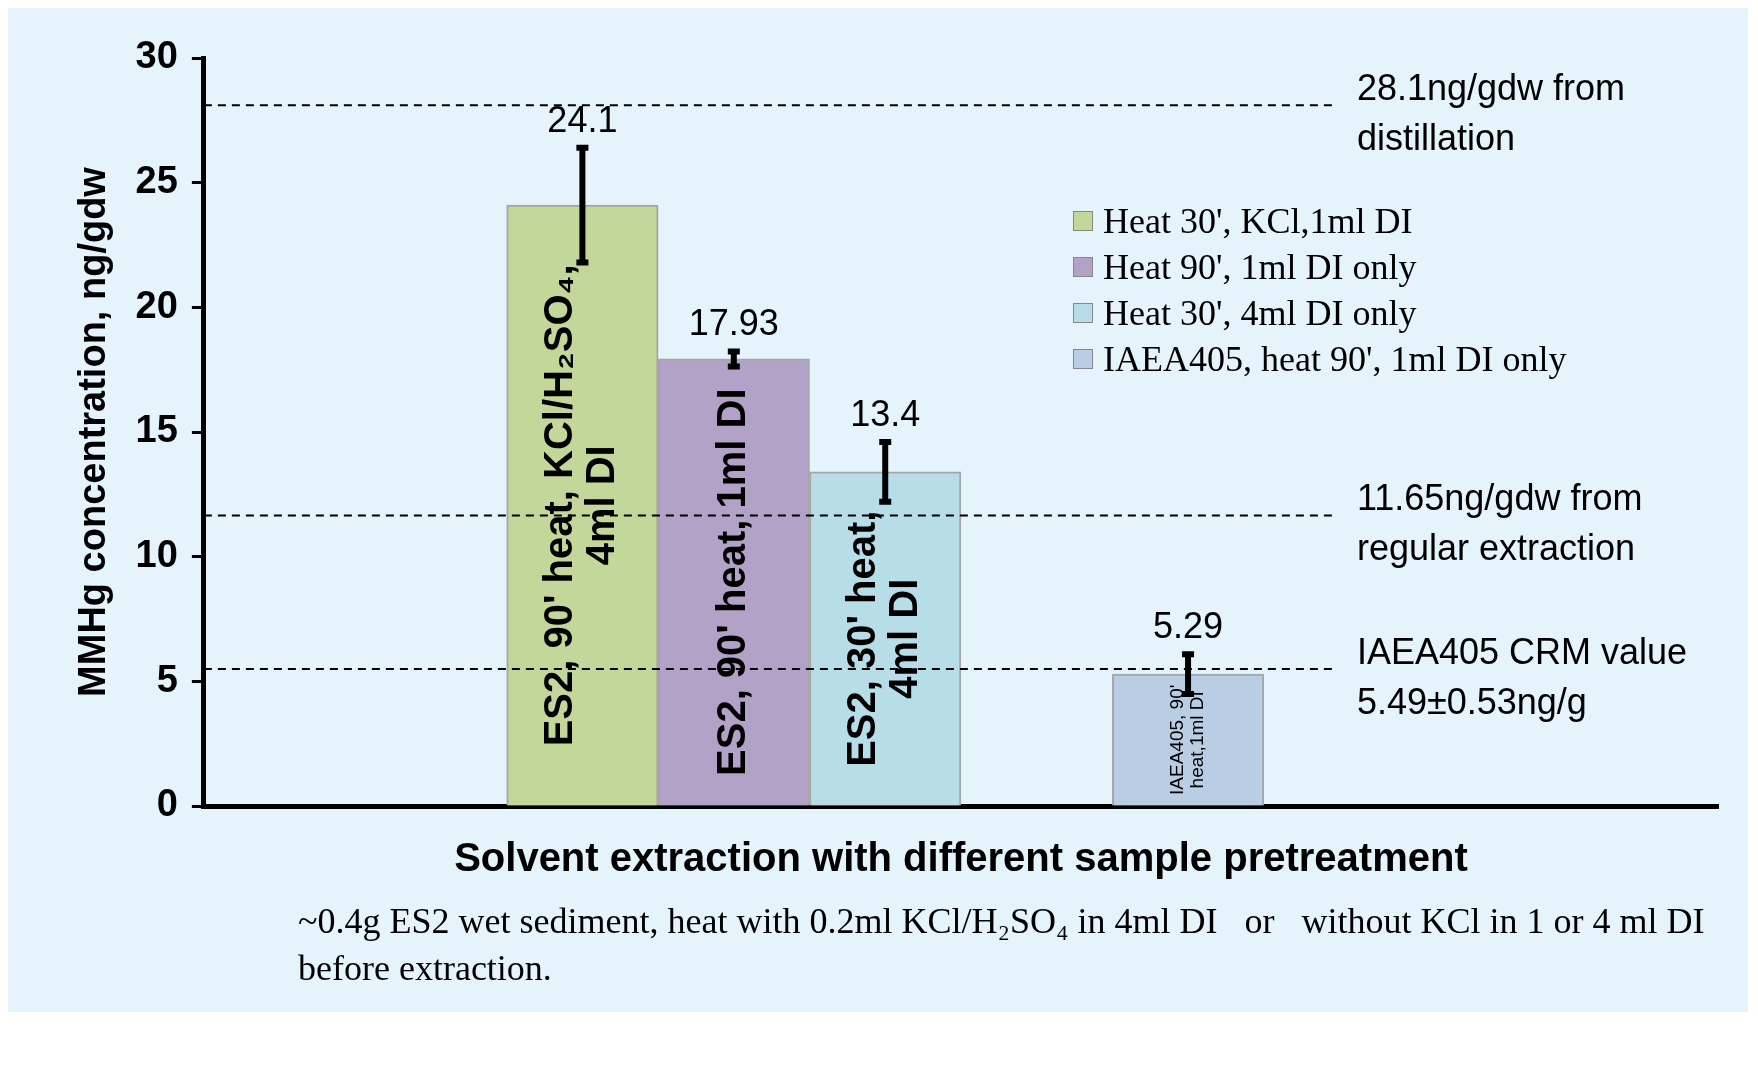 The height and width of the screenshot is (1068, 1758). I want to click on y-tick-label: 25, so click(156, 180).